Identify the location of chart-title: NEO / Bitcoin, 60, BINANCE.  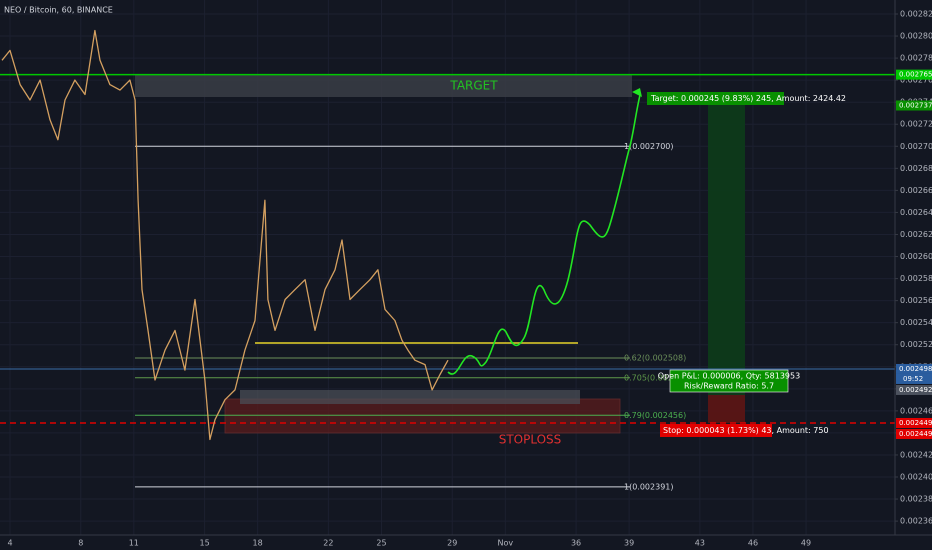
(58, 10).